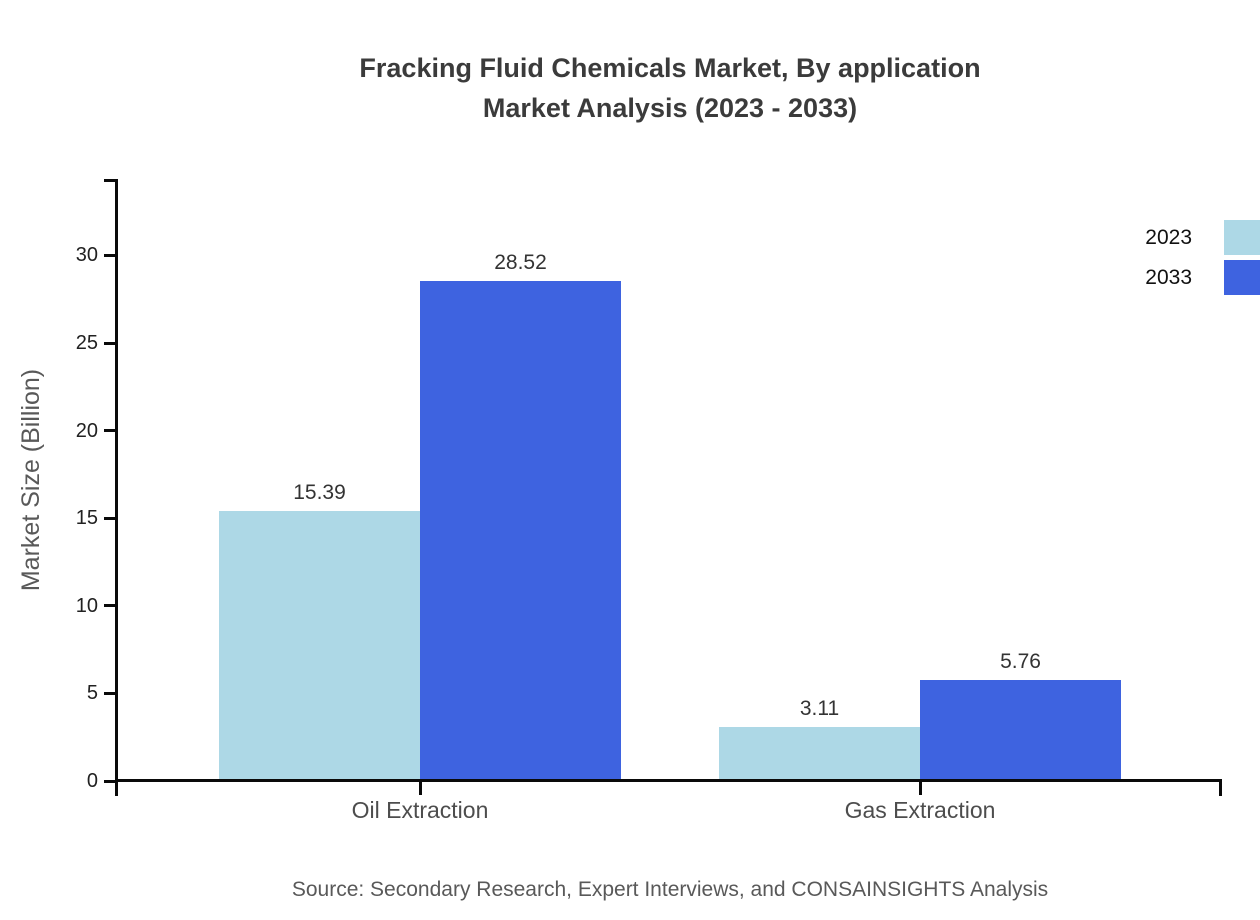 The width and height of the screenshot is (1260, 920). I want to click on legend-swatch-2033, so click(1242, 277).